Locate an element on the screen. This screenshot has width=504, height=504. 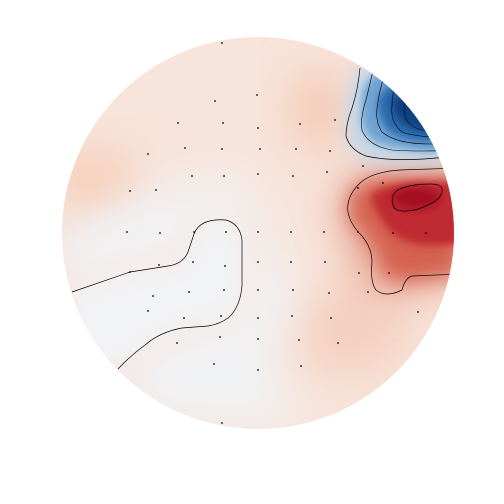
field-patch-top is located at coordinates (320, 110).